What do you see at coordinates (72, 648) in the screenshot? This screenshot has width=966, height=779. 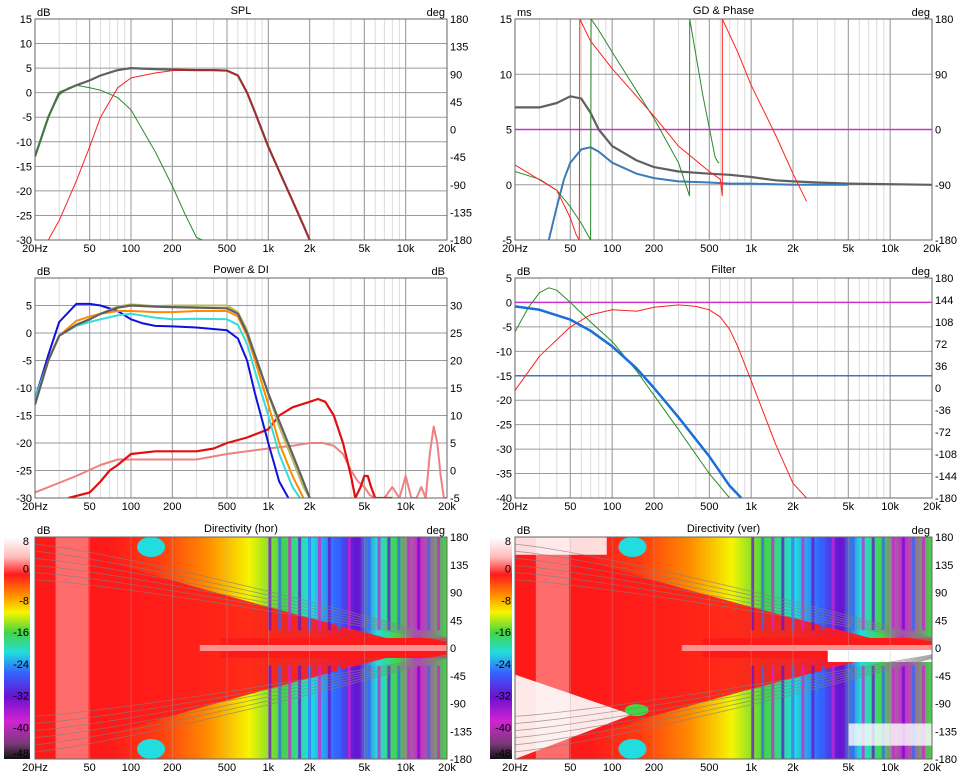 I see `low-freq-zone` at bounding box center [72, 648].